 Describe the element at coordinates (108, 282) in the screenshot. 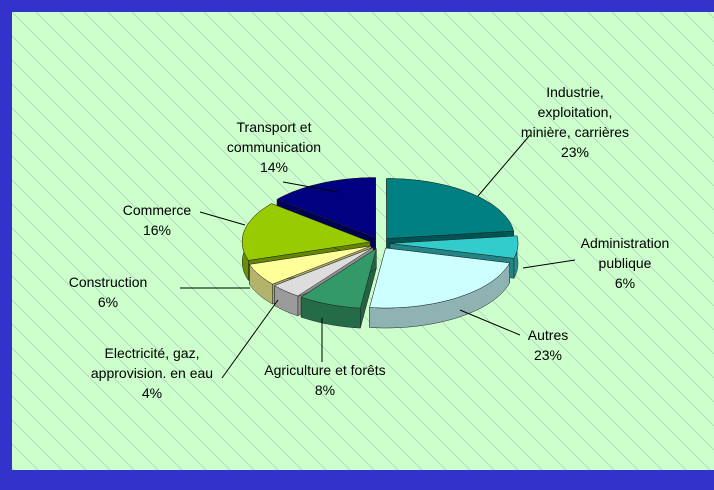

I see `category-label: Construction` at that location.